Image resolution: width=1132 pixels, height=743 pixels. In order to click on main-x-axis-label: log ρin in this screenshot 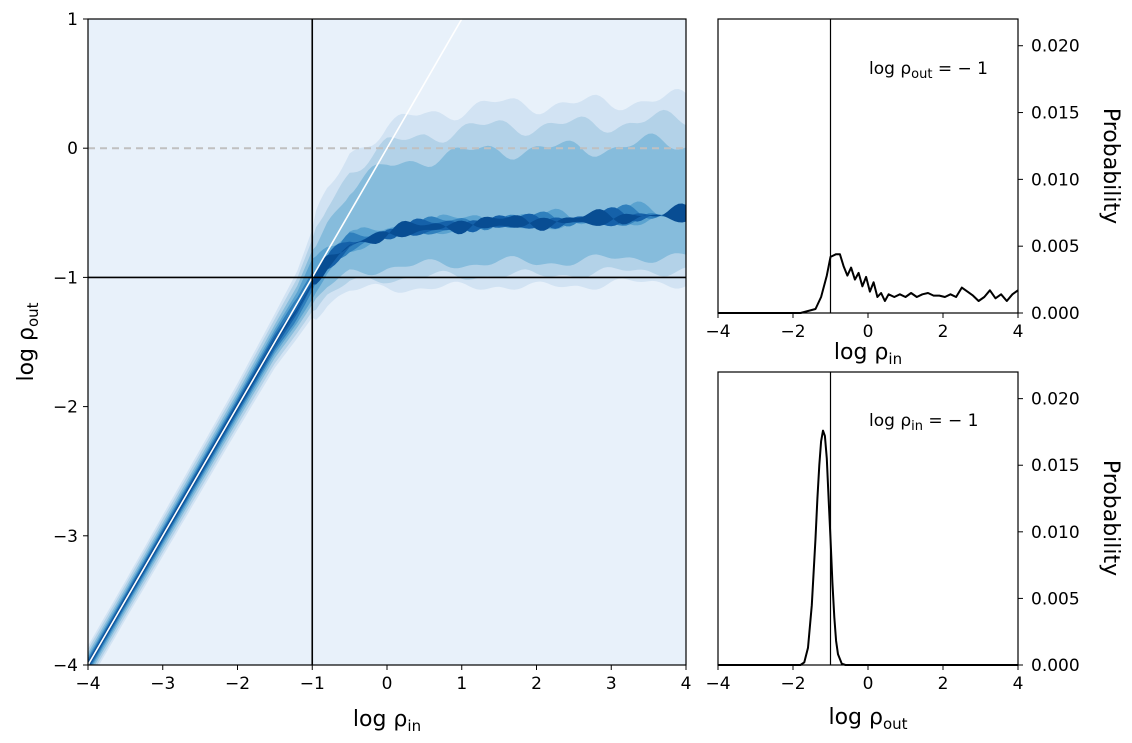, I will do `click(387, 721)`.